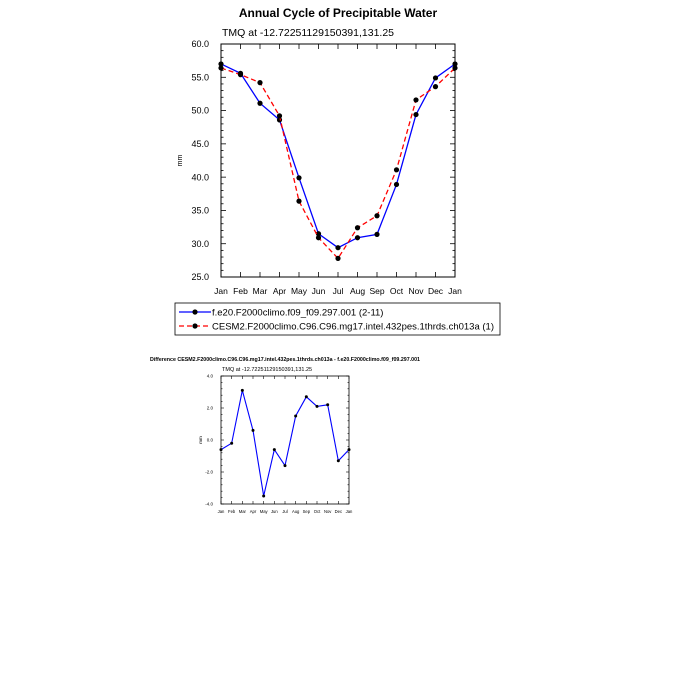 Image resolution: width=675 pixels, height=675 pixels. Describe the element at coordinates (200, 244) in the screenshot. I see `y-tick-label: 30.0` at that location.